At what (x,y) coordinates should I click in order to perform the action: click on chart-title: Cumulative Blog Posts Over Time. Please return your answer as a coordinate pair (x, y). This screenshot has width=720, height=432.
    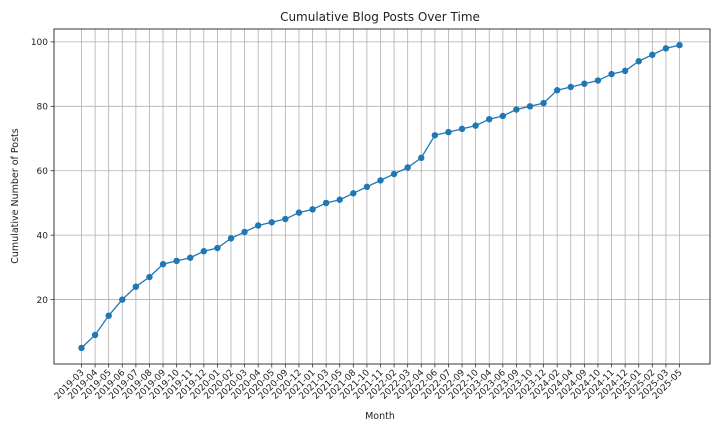
    Looking at the image, I should click on (380, 17).